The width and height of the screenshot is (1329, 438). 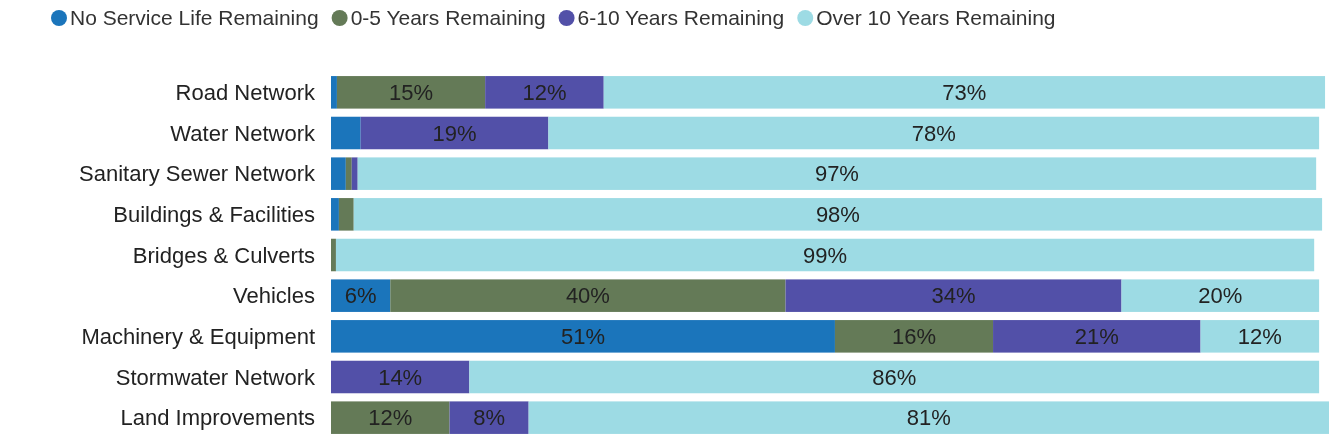 I want to click on legend-label: Over 10 Years Remaining, so click(x=936, y=18).